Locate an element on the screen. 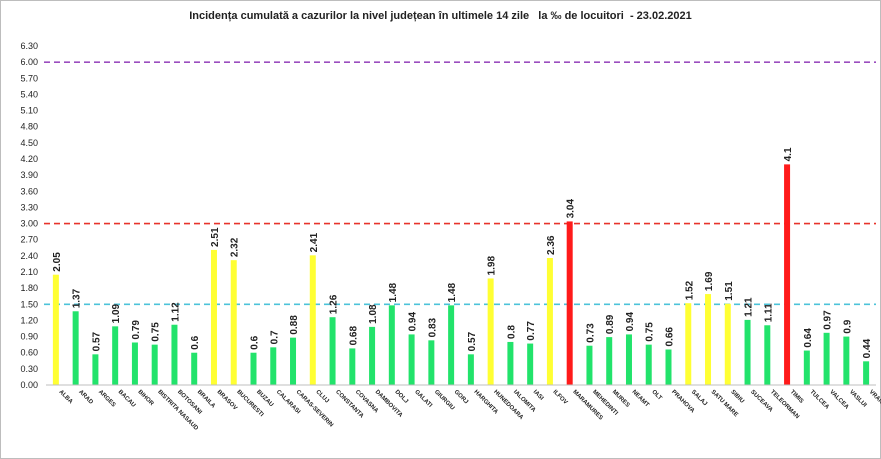 Image resolution: width=881 pixels, height=459 pixels. x-tick-label: IASI is located at coordinates (538, 395).